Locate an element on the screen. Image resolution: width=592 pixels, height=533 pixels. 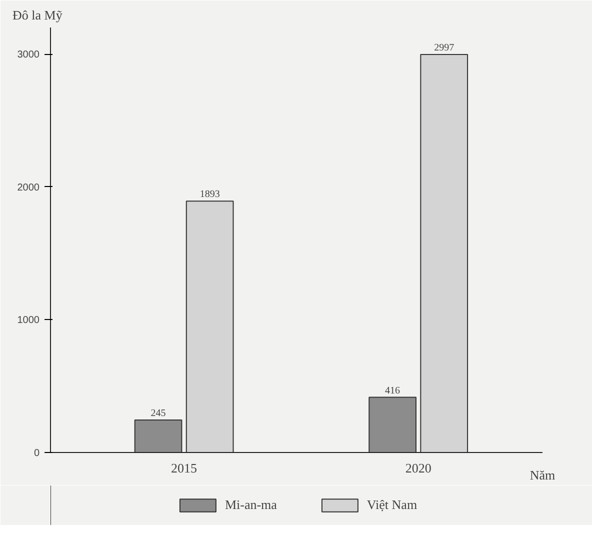
y-tick-label: 3000 is located at coordinates (28, 55).